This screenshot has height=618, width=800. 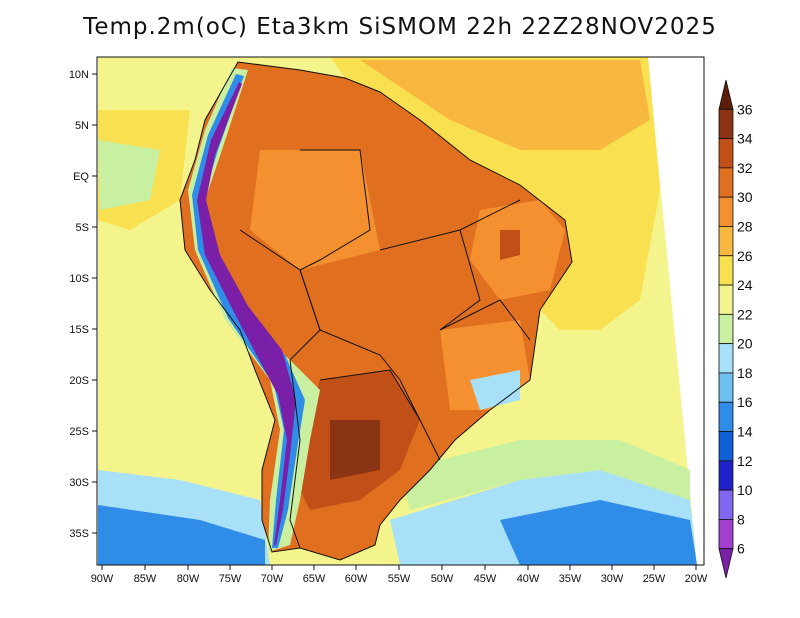 What do you see at coordinates (102, 579) in the screenshot?
I see `lon-tick: 90W` at bounding box center [102, 579].